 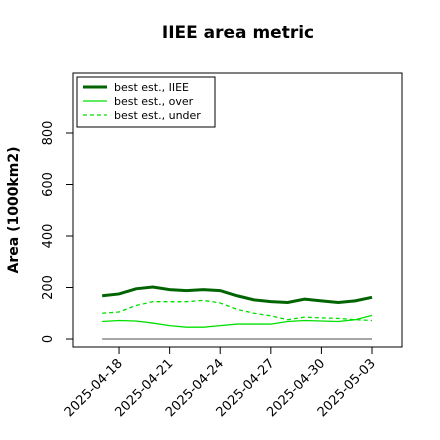 I want to click on y-tick-label: 400, so click(x=48, y=236).